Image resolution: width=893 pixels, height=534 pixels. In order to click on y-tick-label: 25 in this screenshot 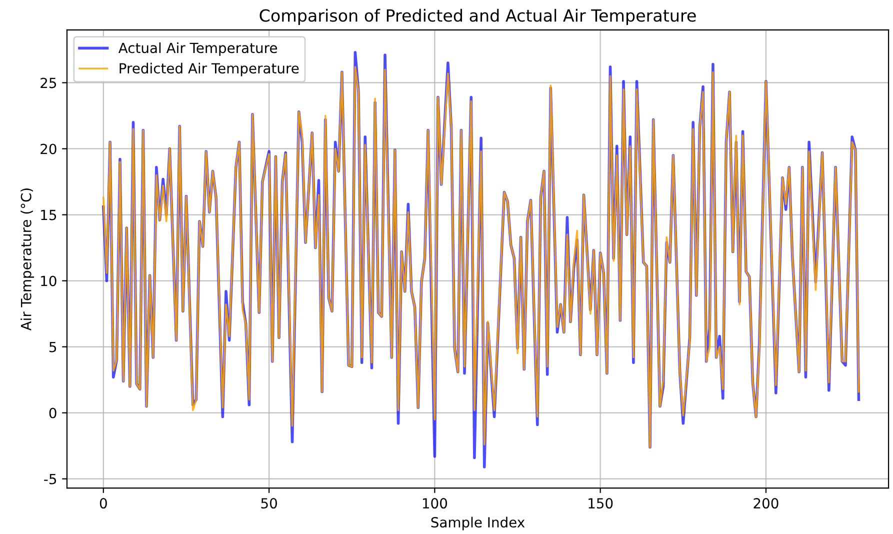, I will do `click(48, 83)`.